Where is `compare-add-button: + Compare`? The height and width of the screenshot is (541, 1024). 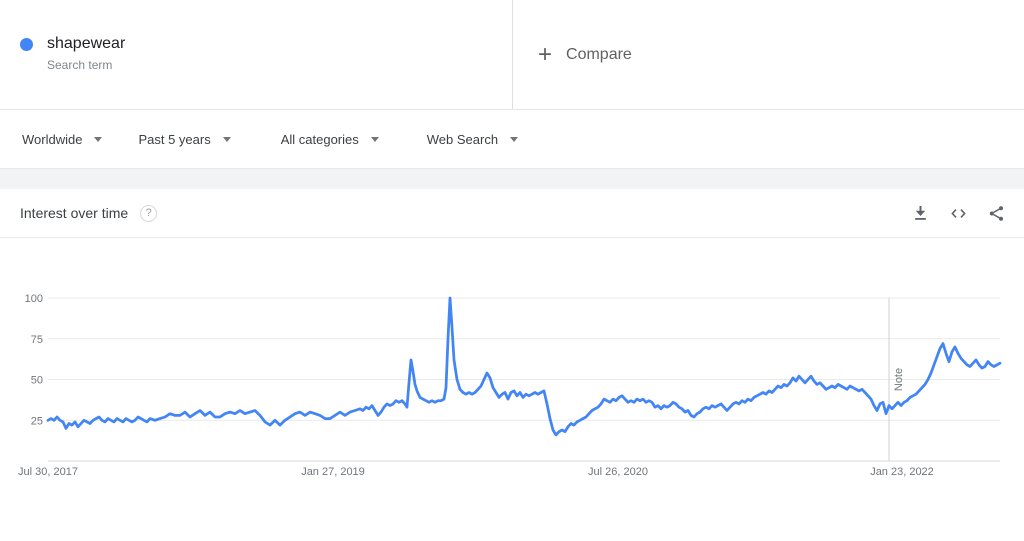
compare-add-button: + Compare is located at coordinates (768, 54).